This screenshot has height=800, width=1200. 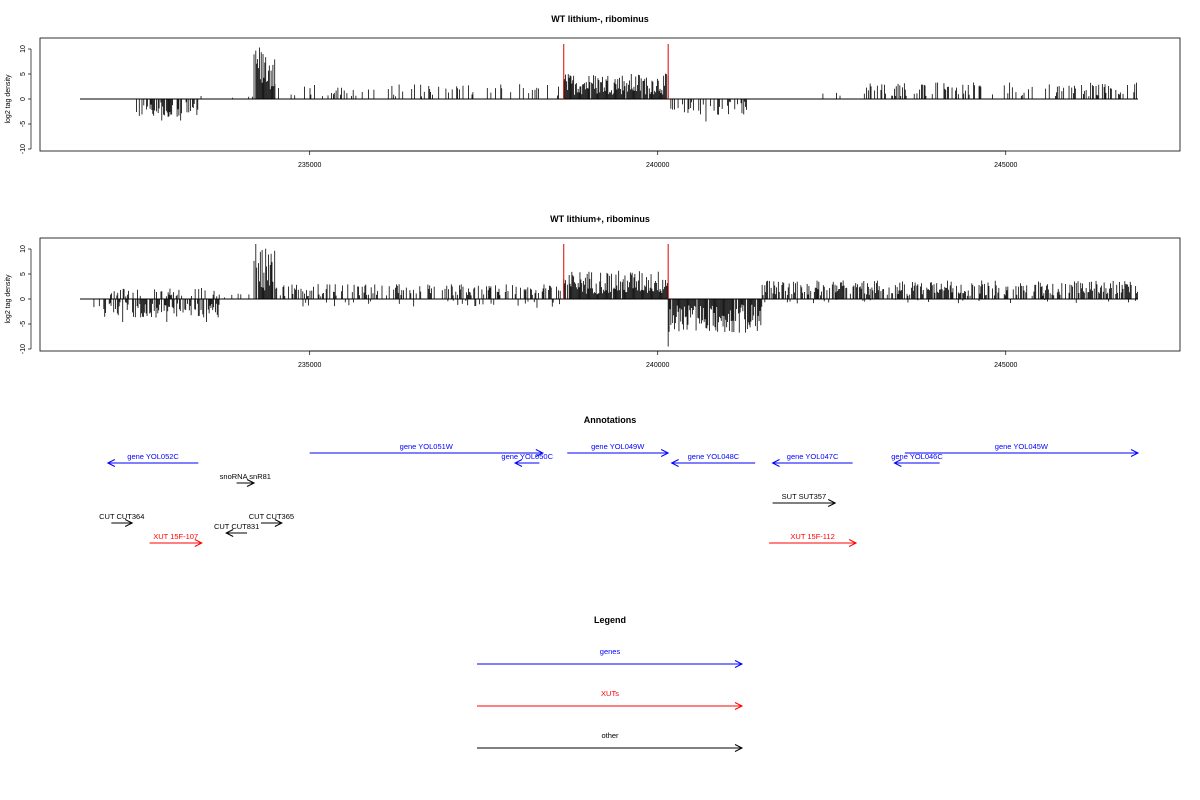 What do you see at coordinates (175, 536) in the screenshot?
I see `annotation-label: XUT 15F-107` at bounding box center [175, 536].